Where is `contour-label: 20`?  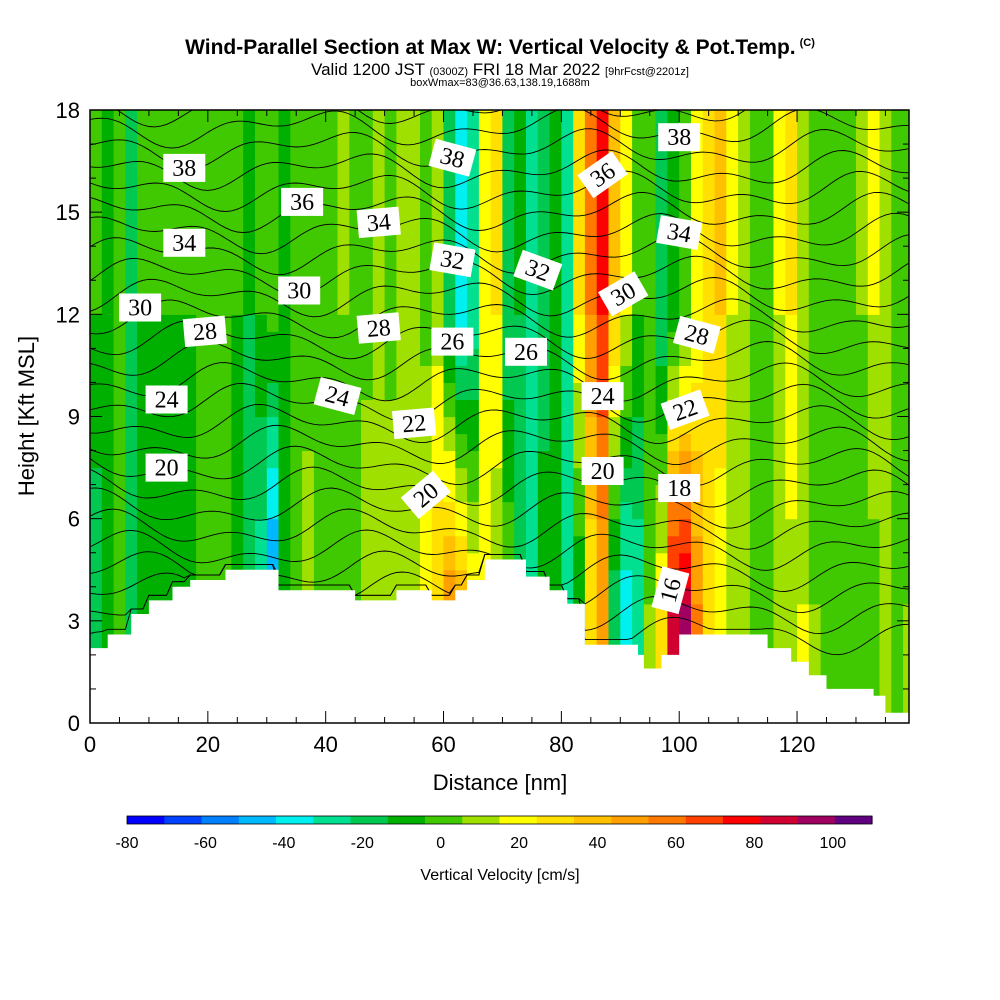 contour-label: 20 is located at coordinates (166, 467).